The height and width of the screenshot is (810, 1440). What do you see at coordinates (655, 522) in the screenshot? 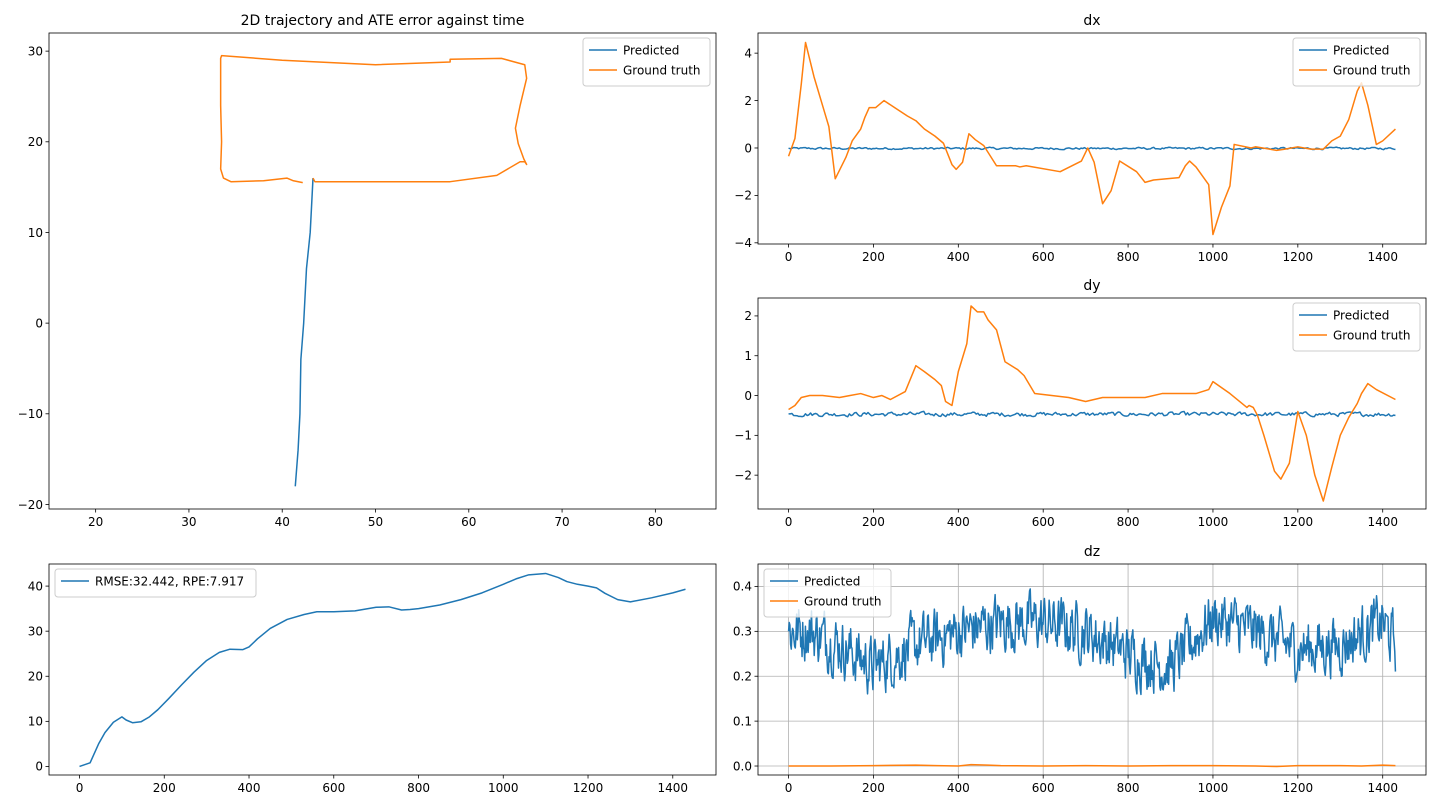
I see `x-tick-label: 80` at bounding box center [655, 522].